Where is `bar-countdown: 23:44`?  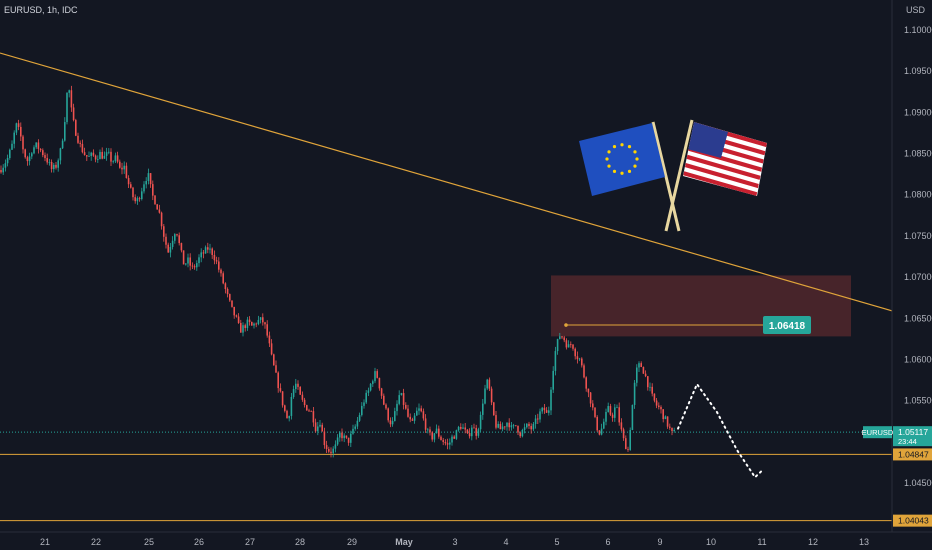
bar-countdown: 23:44 is located at coordinates (907, 441).